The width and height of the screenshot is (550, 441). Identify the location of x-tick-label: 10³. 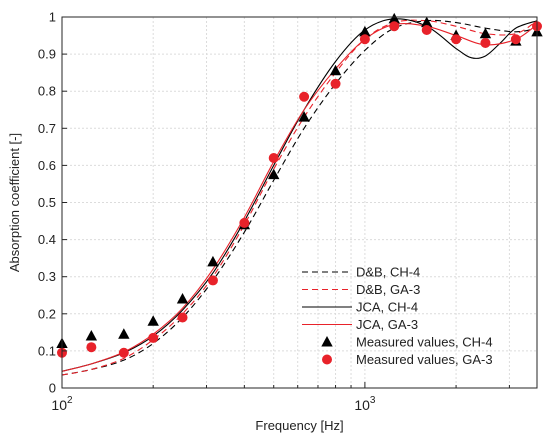
(365, 404).